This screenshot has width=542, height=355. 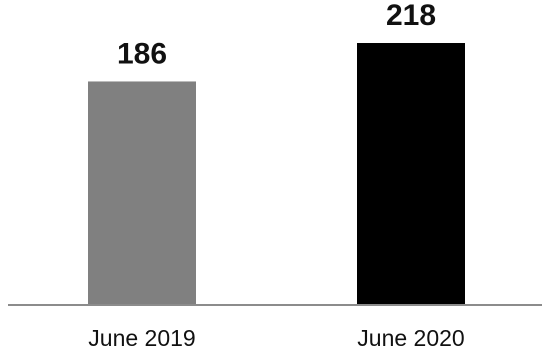 I want to click on bar-june-2019, so click(x=142, y=193).